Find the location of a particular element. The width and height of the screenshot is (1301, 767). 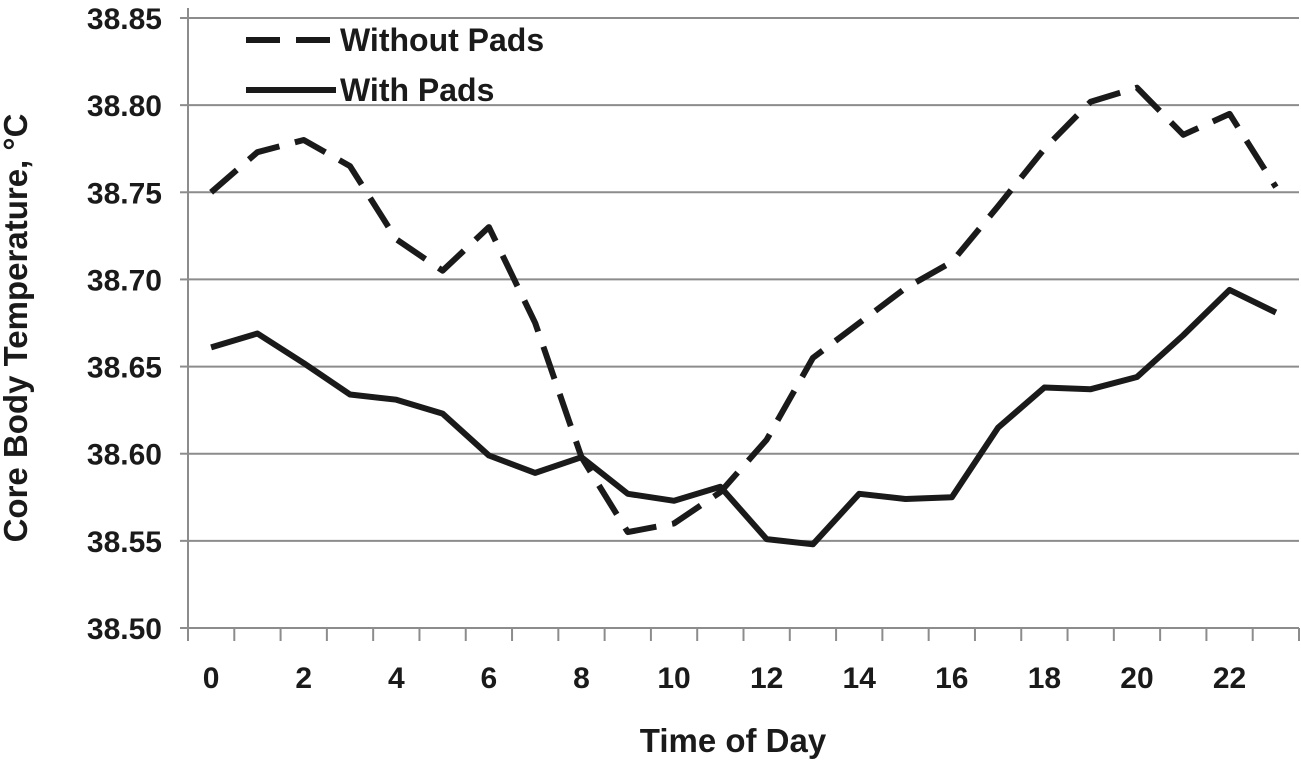

x-tick-label: 8 is located at coordinates (581, 678).